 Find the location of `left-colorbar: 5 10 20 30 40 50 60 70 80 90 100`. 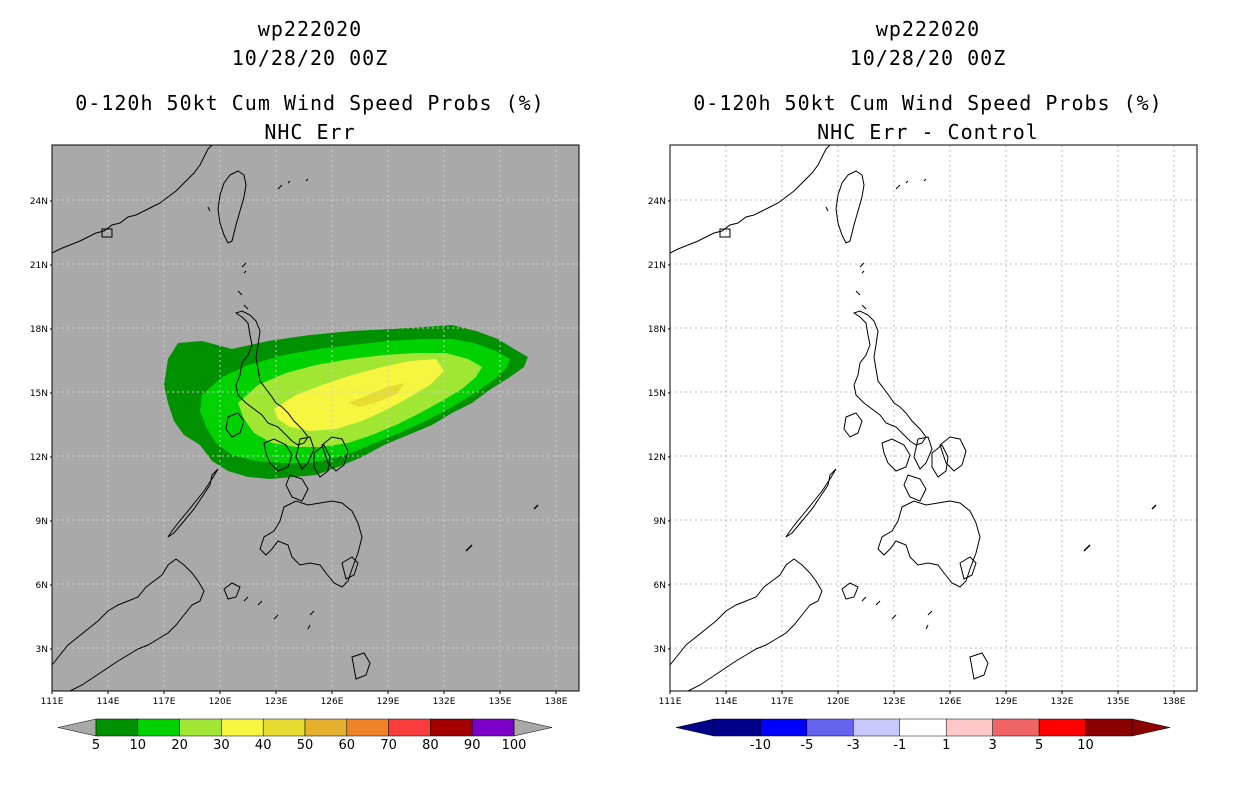

left-colorbar: 5 10 20 30 40 50 60 70 80 90 100 is located at coordinates (305, 735).